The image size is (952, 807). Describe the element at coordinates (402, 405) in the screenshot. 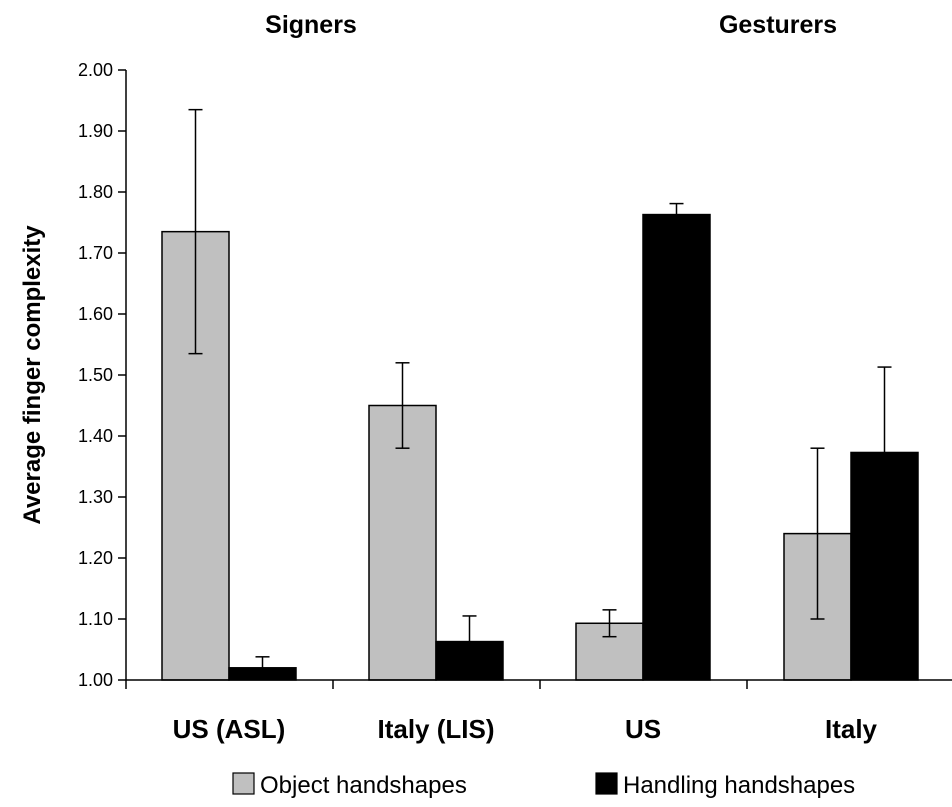

I see `error-bar-s0-c1` at that location.